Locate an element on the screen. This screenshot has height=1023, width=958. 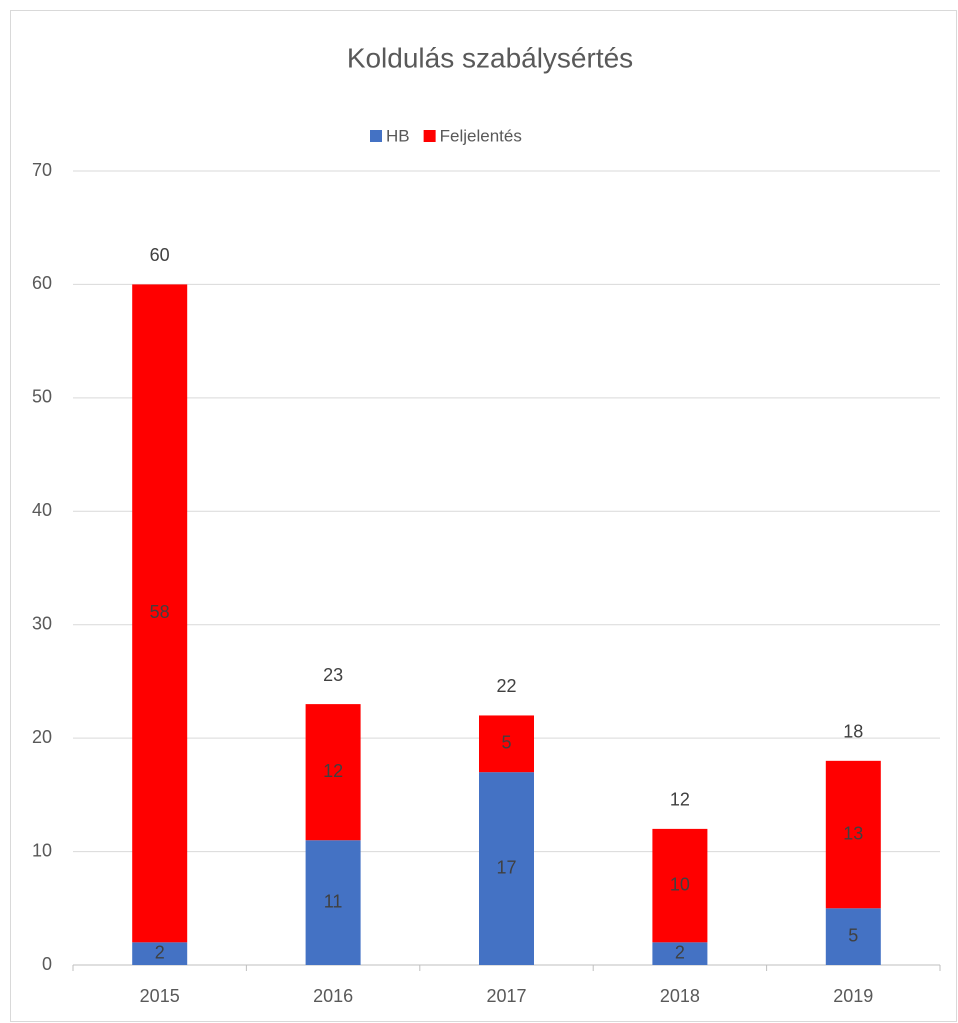
y-tick-label: 0 is located at coordinates (47, 964).